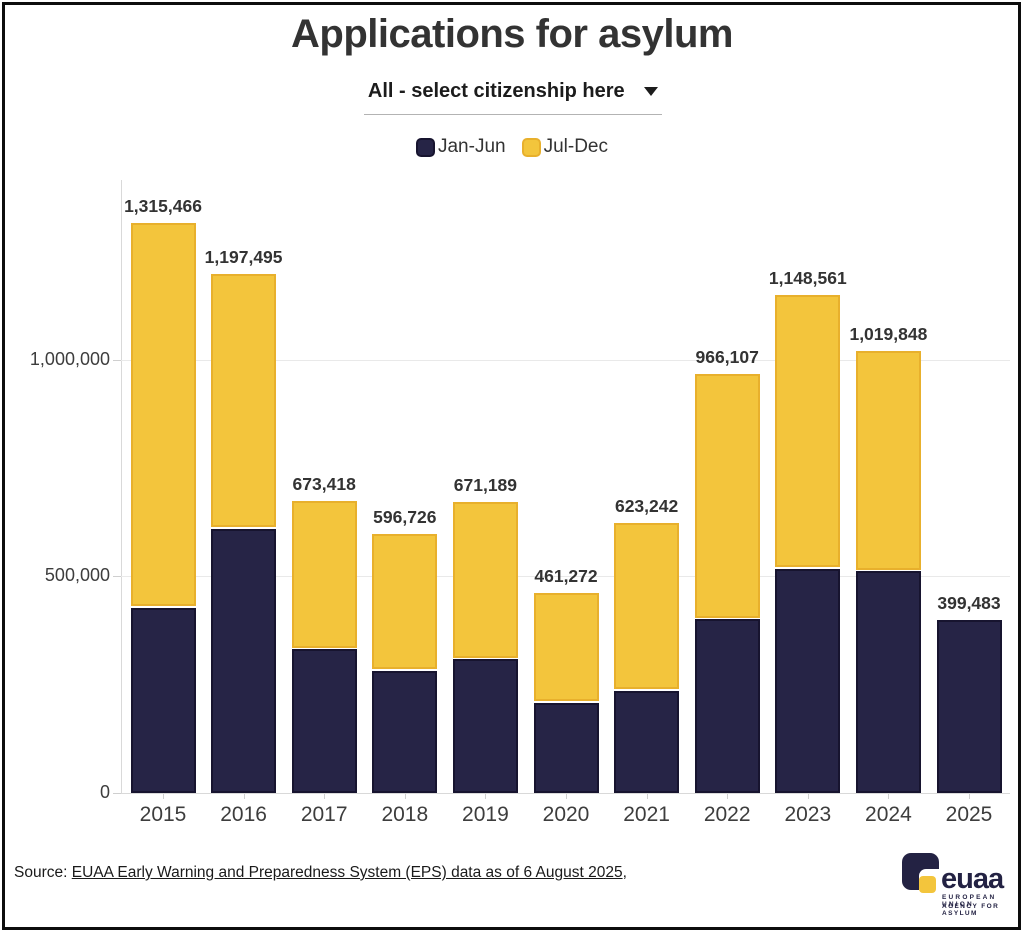  Describe the element at coordinates (485, 814) in the screenshot. I see `x-axis-label-2019: 2019` at that location.